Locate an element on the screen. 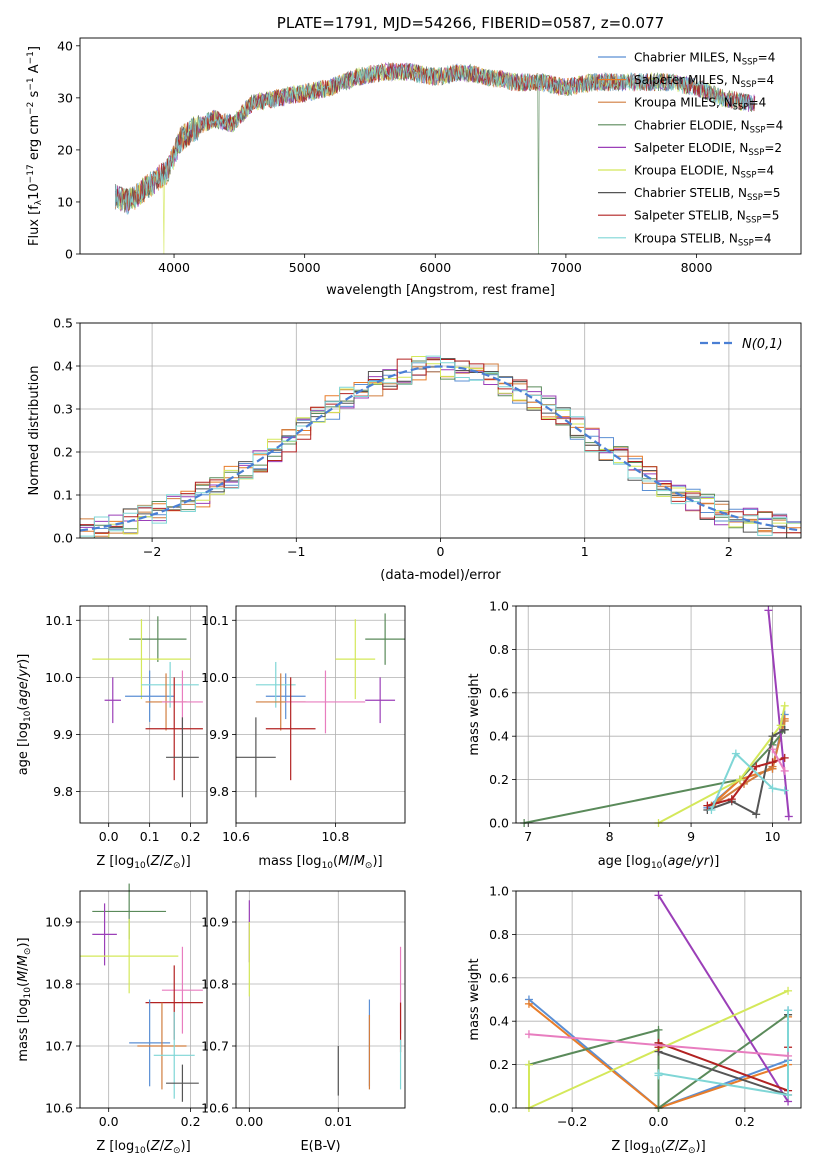  x-tick-label: 0.0 is located at coordinates (659, 1121).